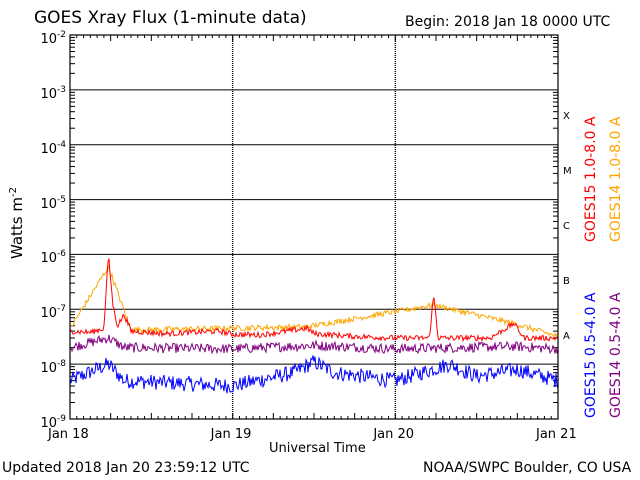 The width and height of the screenshot is (640, 480). Describe the element at coordinates (616, 355) in the screenshot. I see `legend-entry: GOES14 0.5-4.0 A` at that location.